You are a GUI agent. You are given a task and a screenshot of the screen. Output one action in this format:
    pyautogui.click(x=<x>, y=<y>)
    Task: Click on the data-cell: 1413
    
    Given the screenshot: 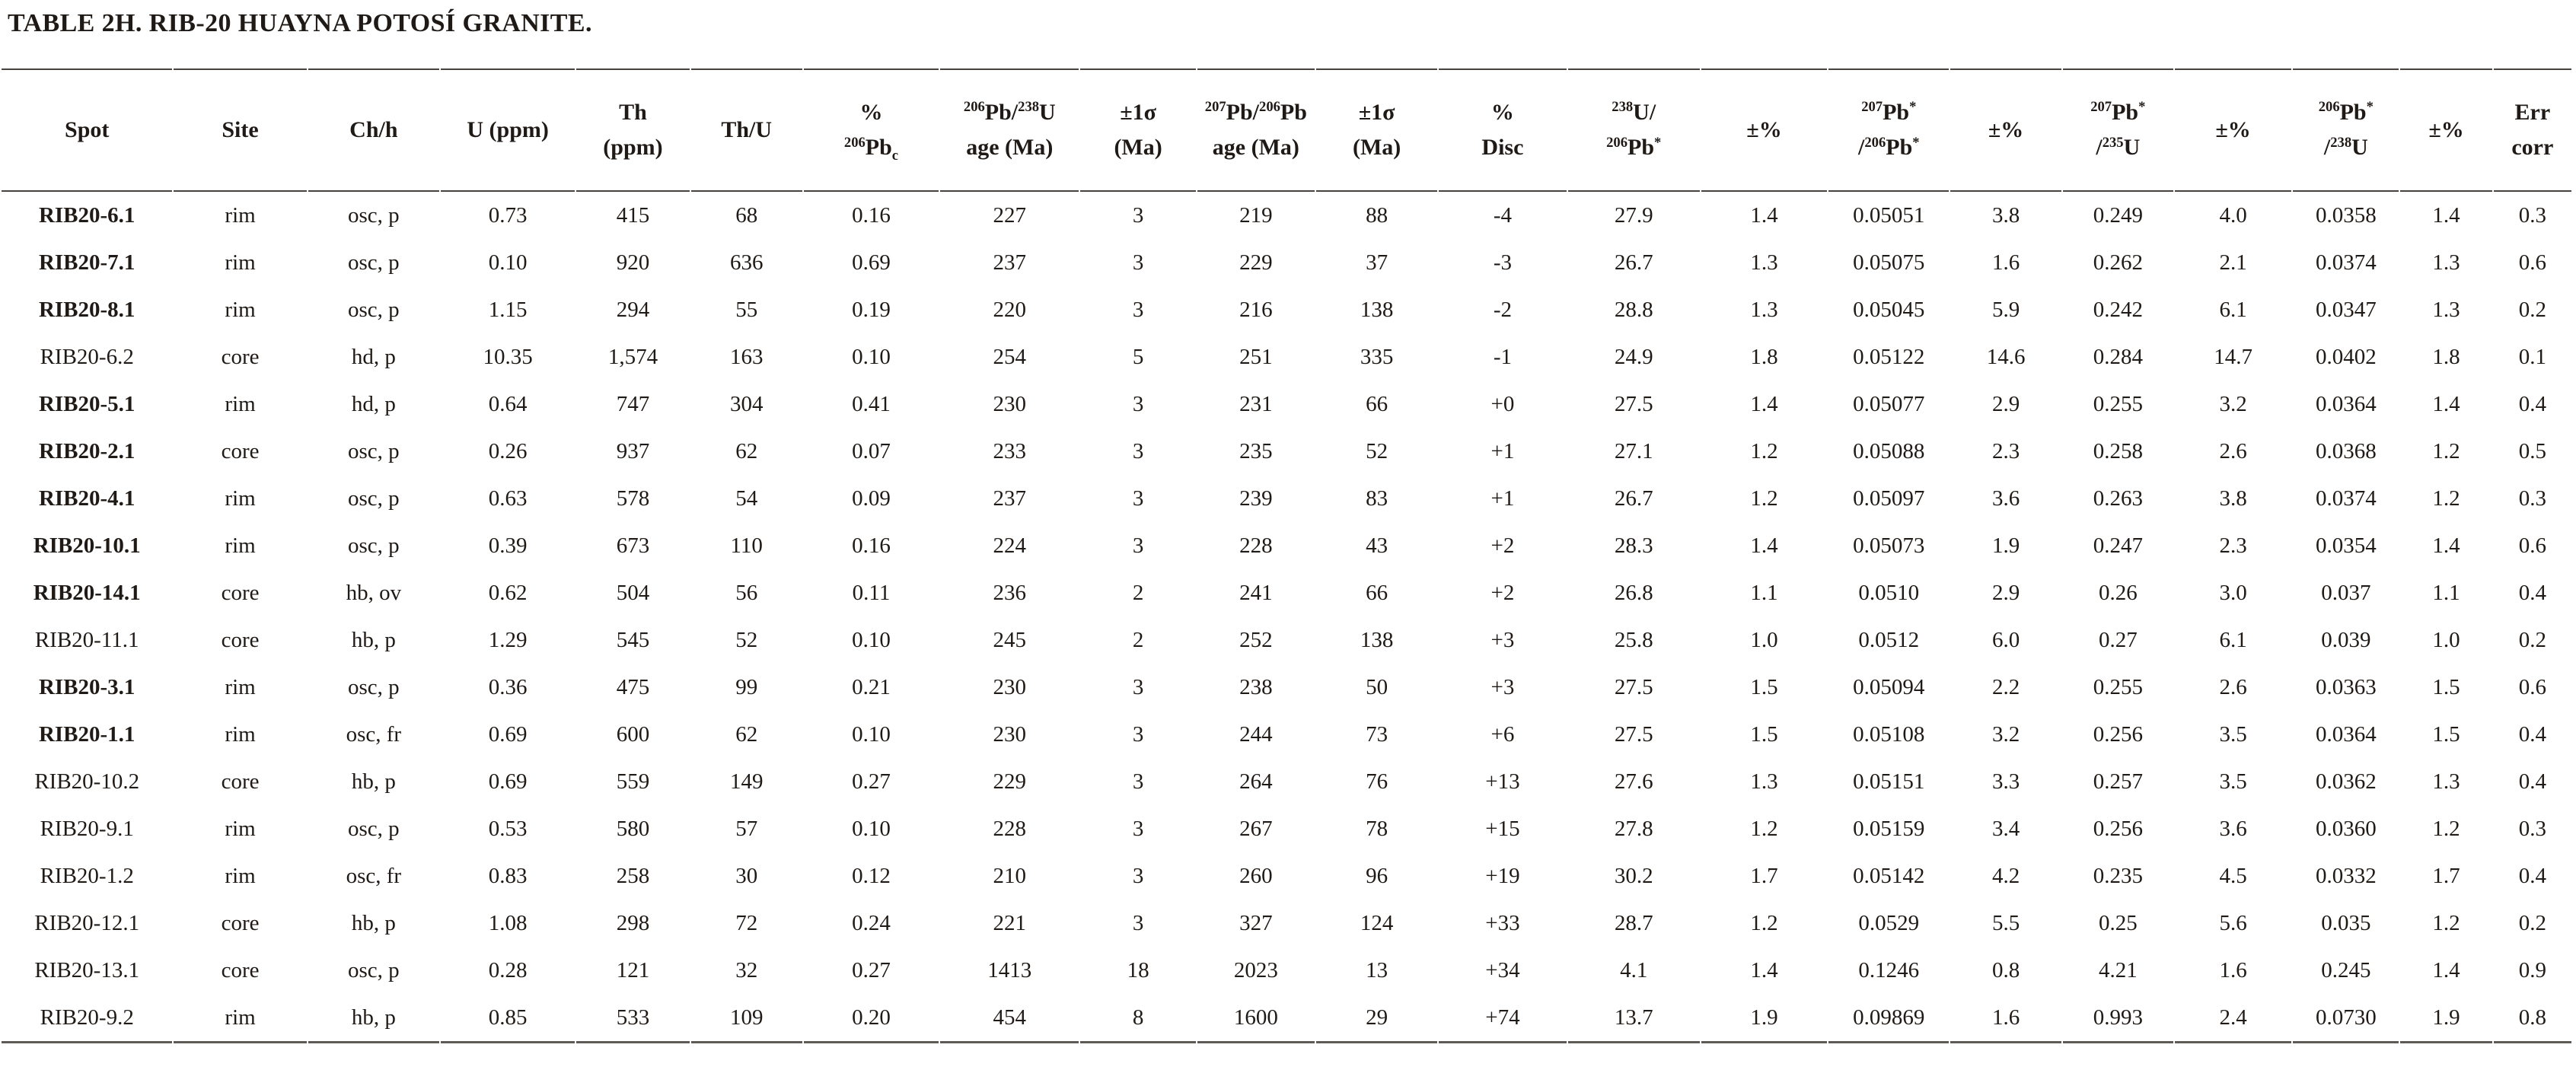 What is the action you would take?
    pyautogui.click(x=1009, y=969)
    